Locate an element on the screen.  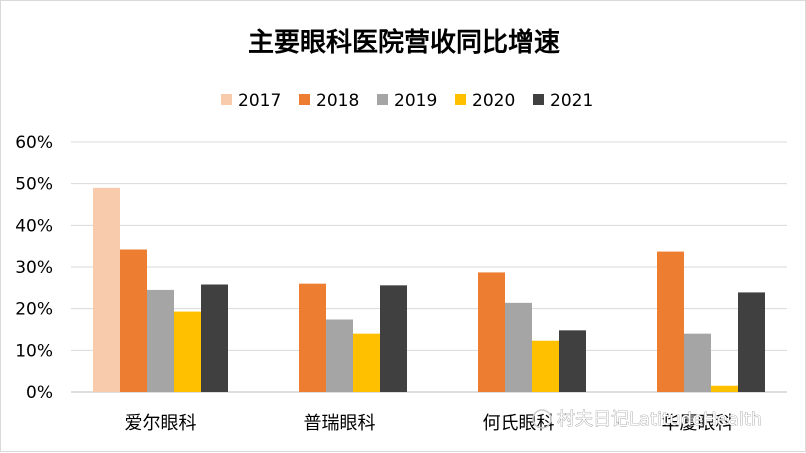
y-tick-label: 0% is located at coordinates (39, 393).